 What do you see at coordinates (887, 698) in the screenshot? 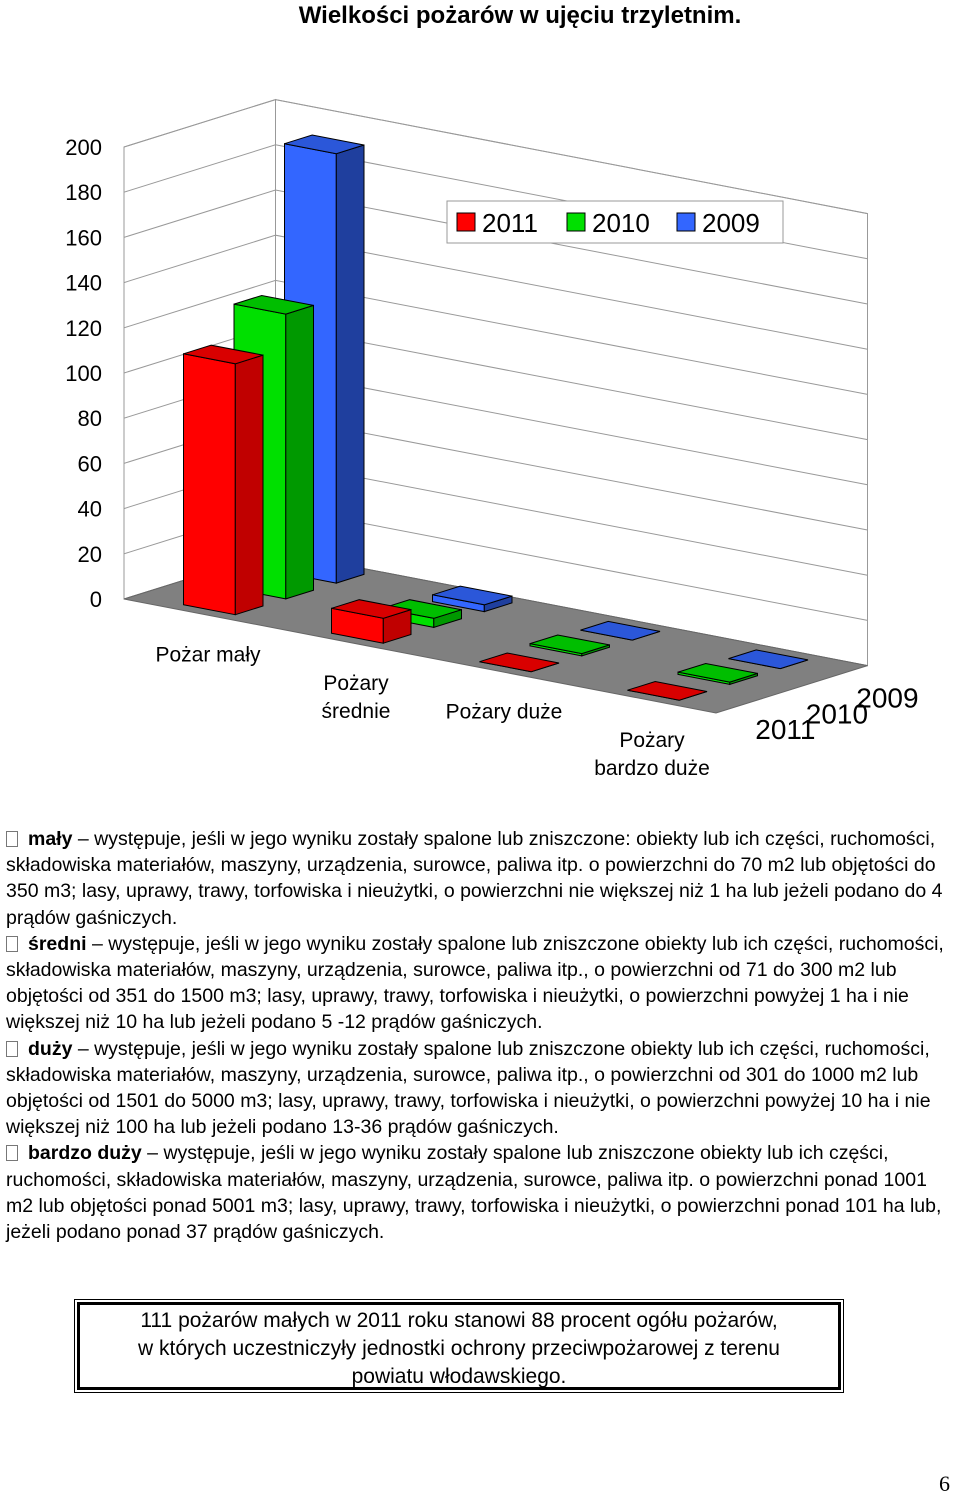
I see `depth-tick-label: 2009` at bounding box center [887, 698].